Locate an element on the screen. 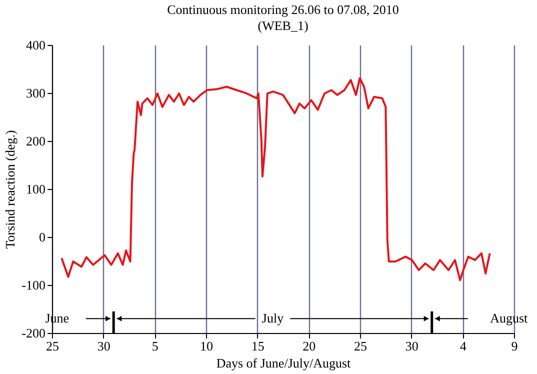  y-tick-label: 200 is located at coordinates (36, 141).